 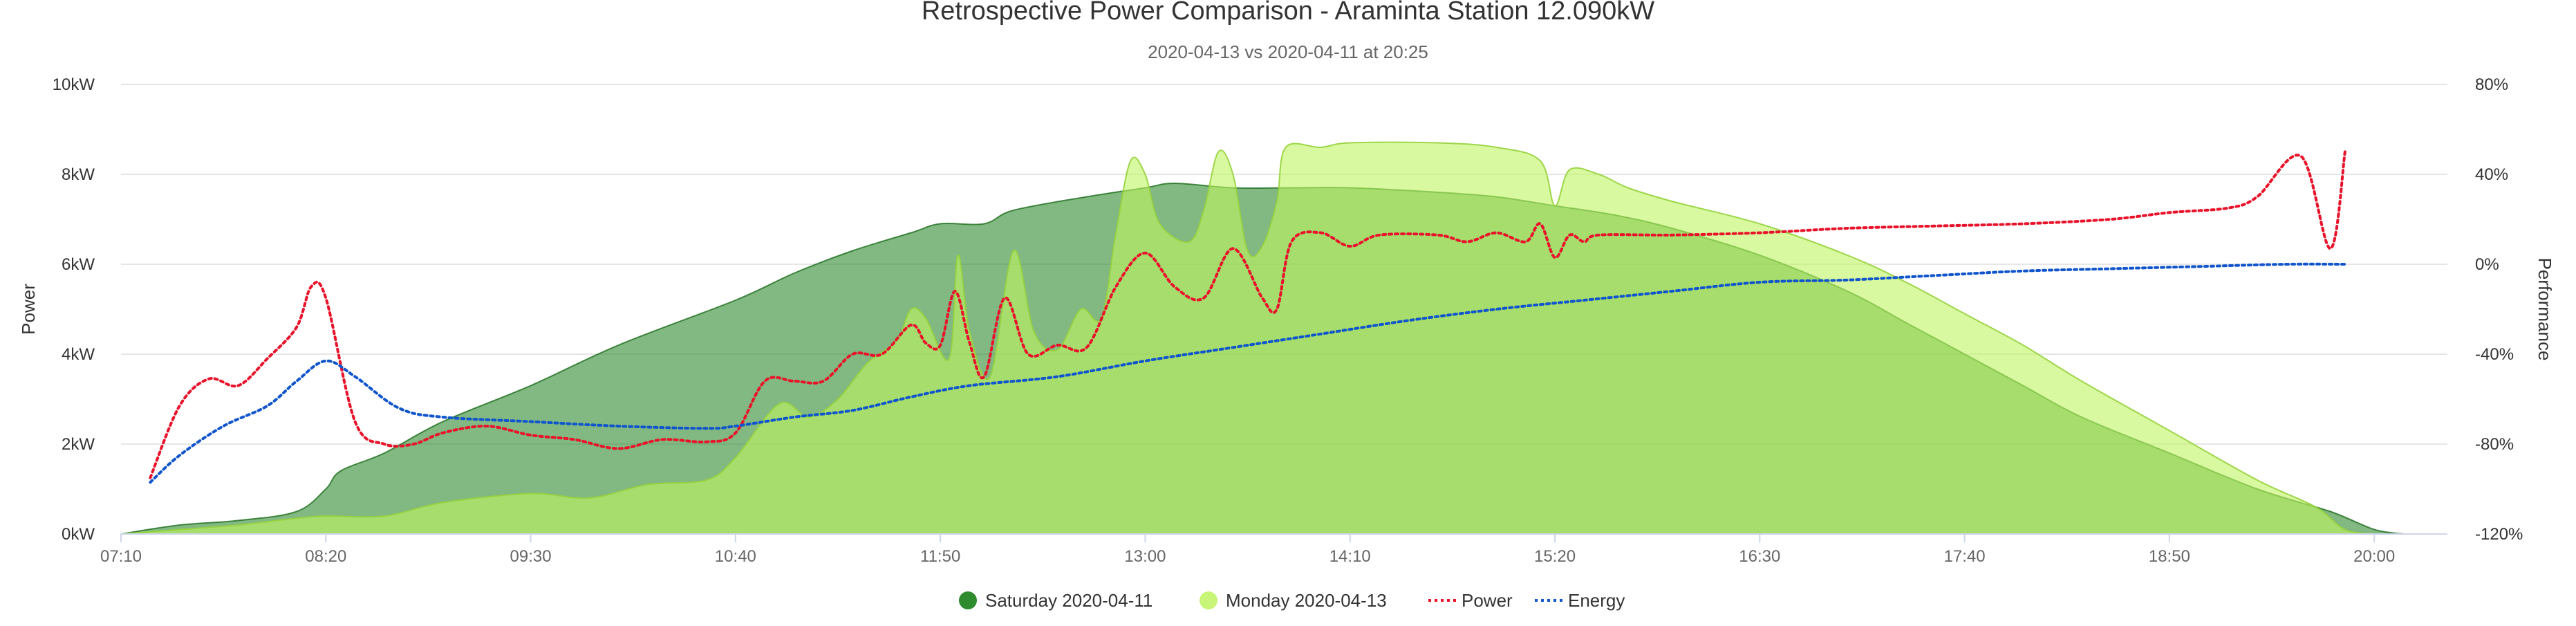 What do you see at coordinates (531, 556) in the screenshot?
I see `x-tick-label: 09:30` at bounding box center [531, 556].